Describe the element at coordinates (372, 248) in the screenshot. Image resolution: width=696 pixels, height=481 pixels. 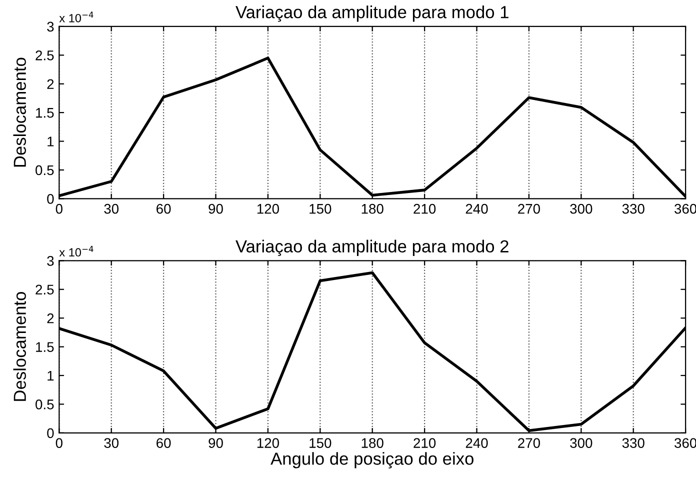
I see `chart-title: Variaçao da amplitude para modo 2` at that location.